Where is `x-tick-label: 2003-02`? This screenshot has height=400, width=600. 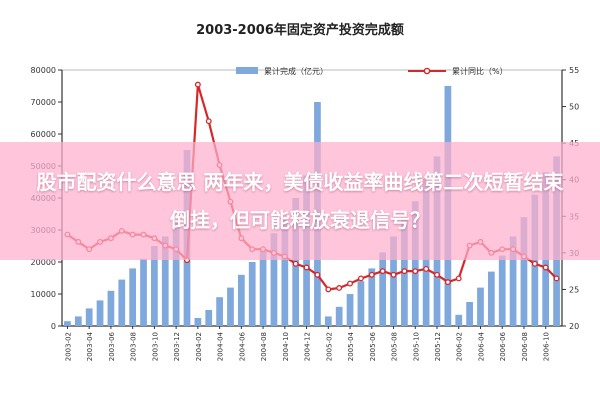 x-tick-label: 2003-02 is located at coordinates (68, 346).